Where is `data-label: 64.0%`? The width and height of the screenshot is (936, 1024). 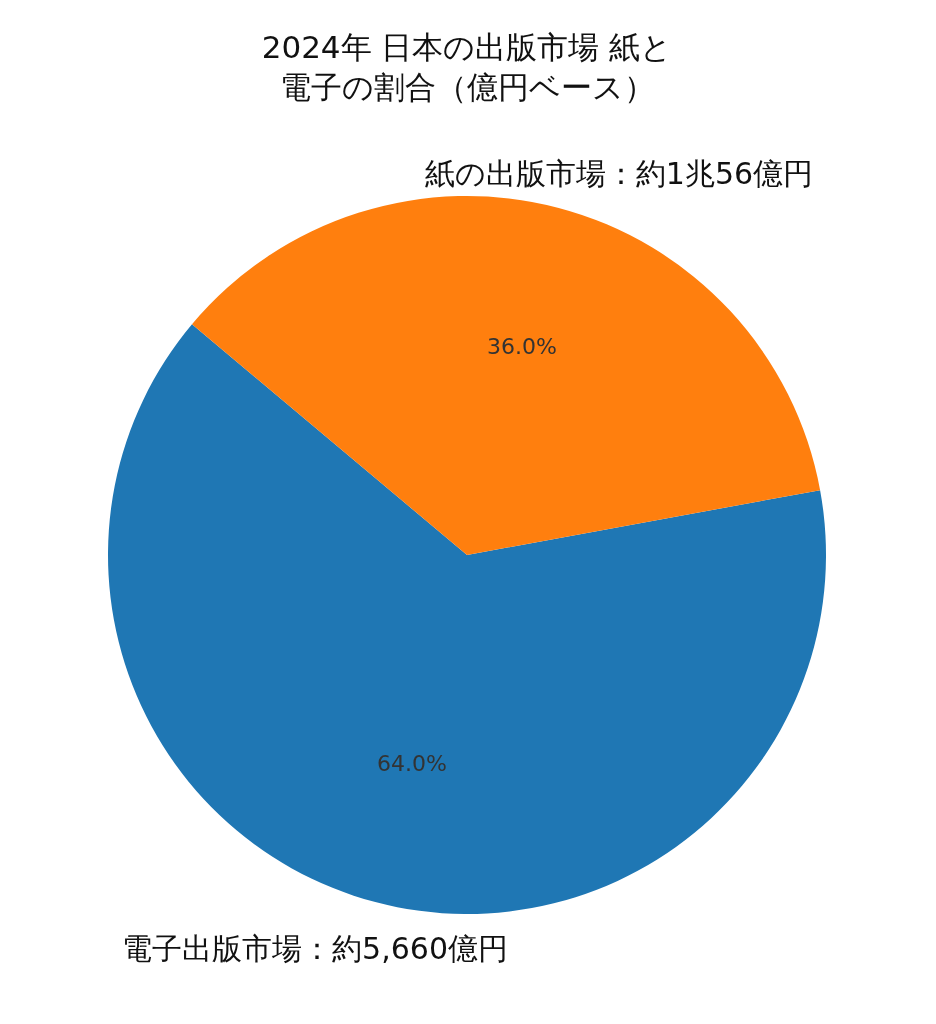
data-label: 64.0% is located at coordinates (412, 763).